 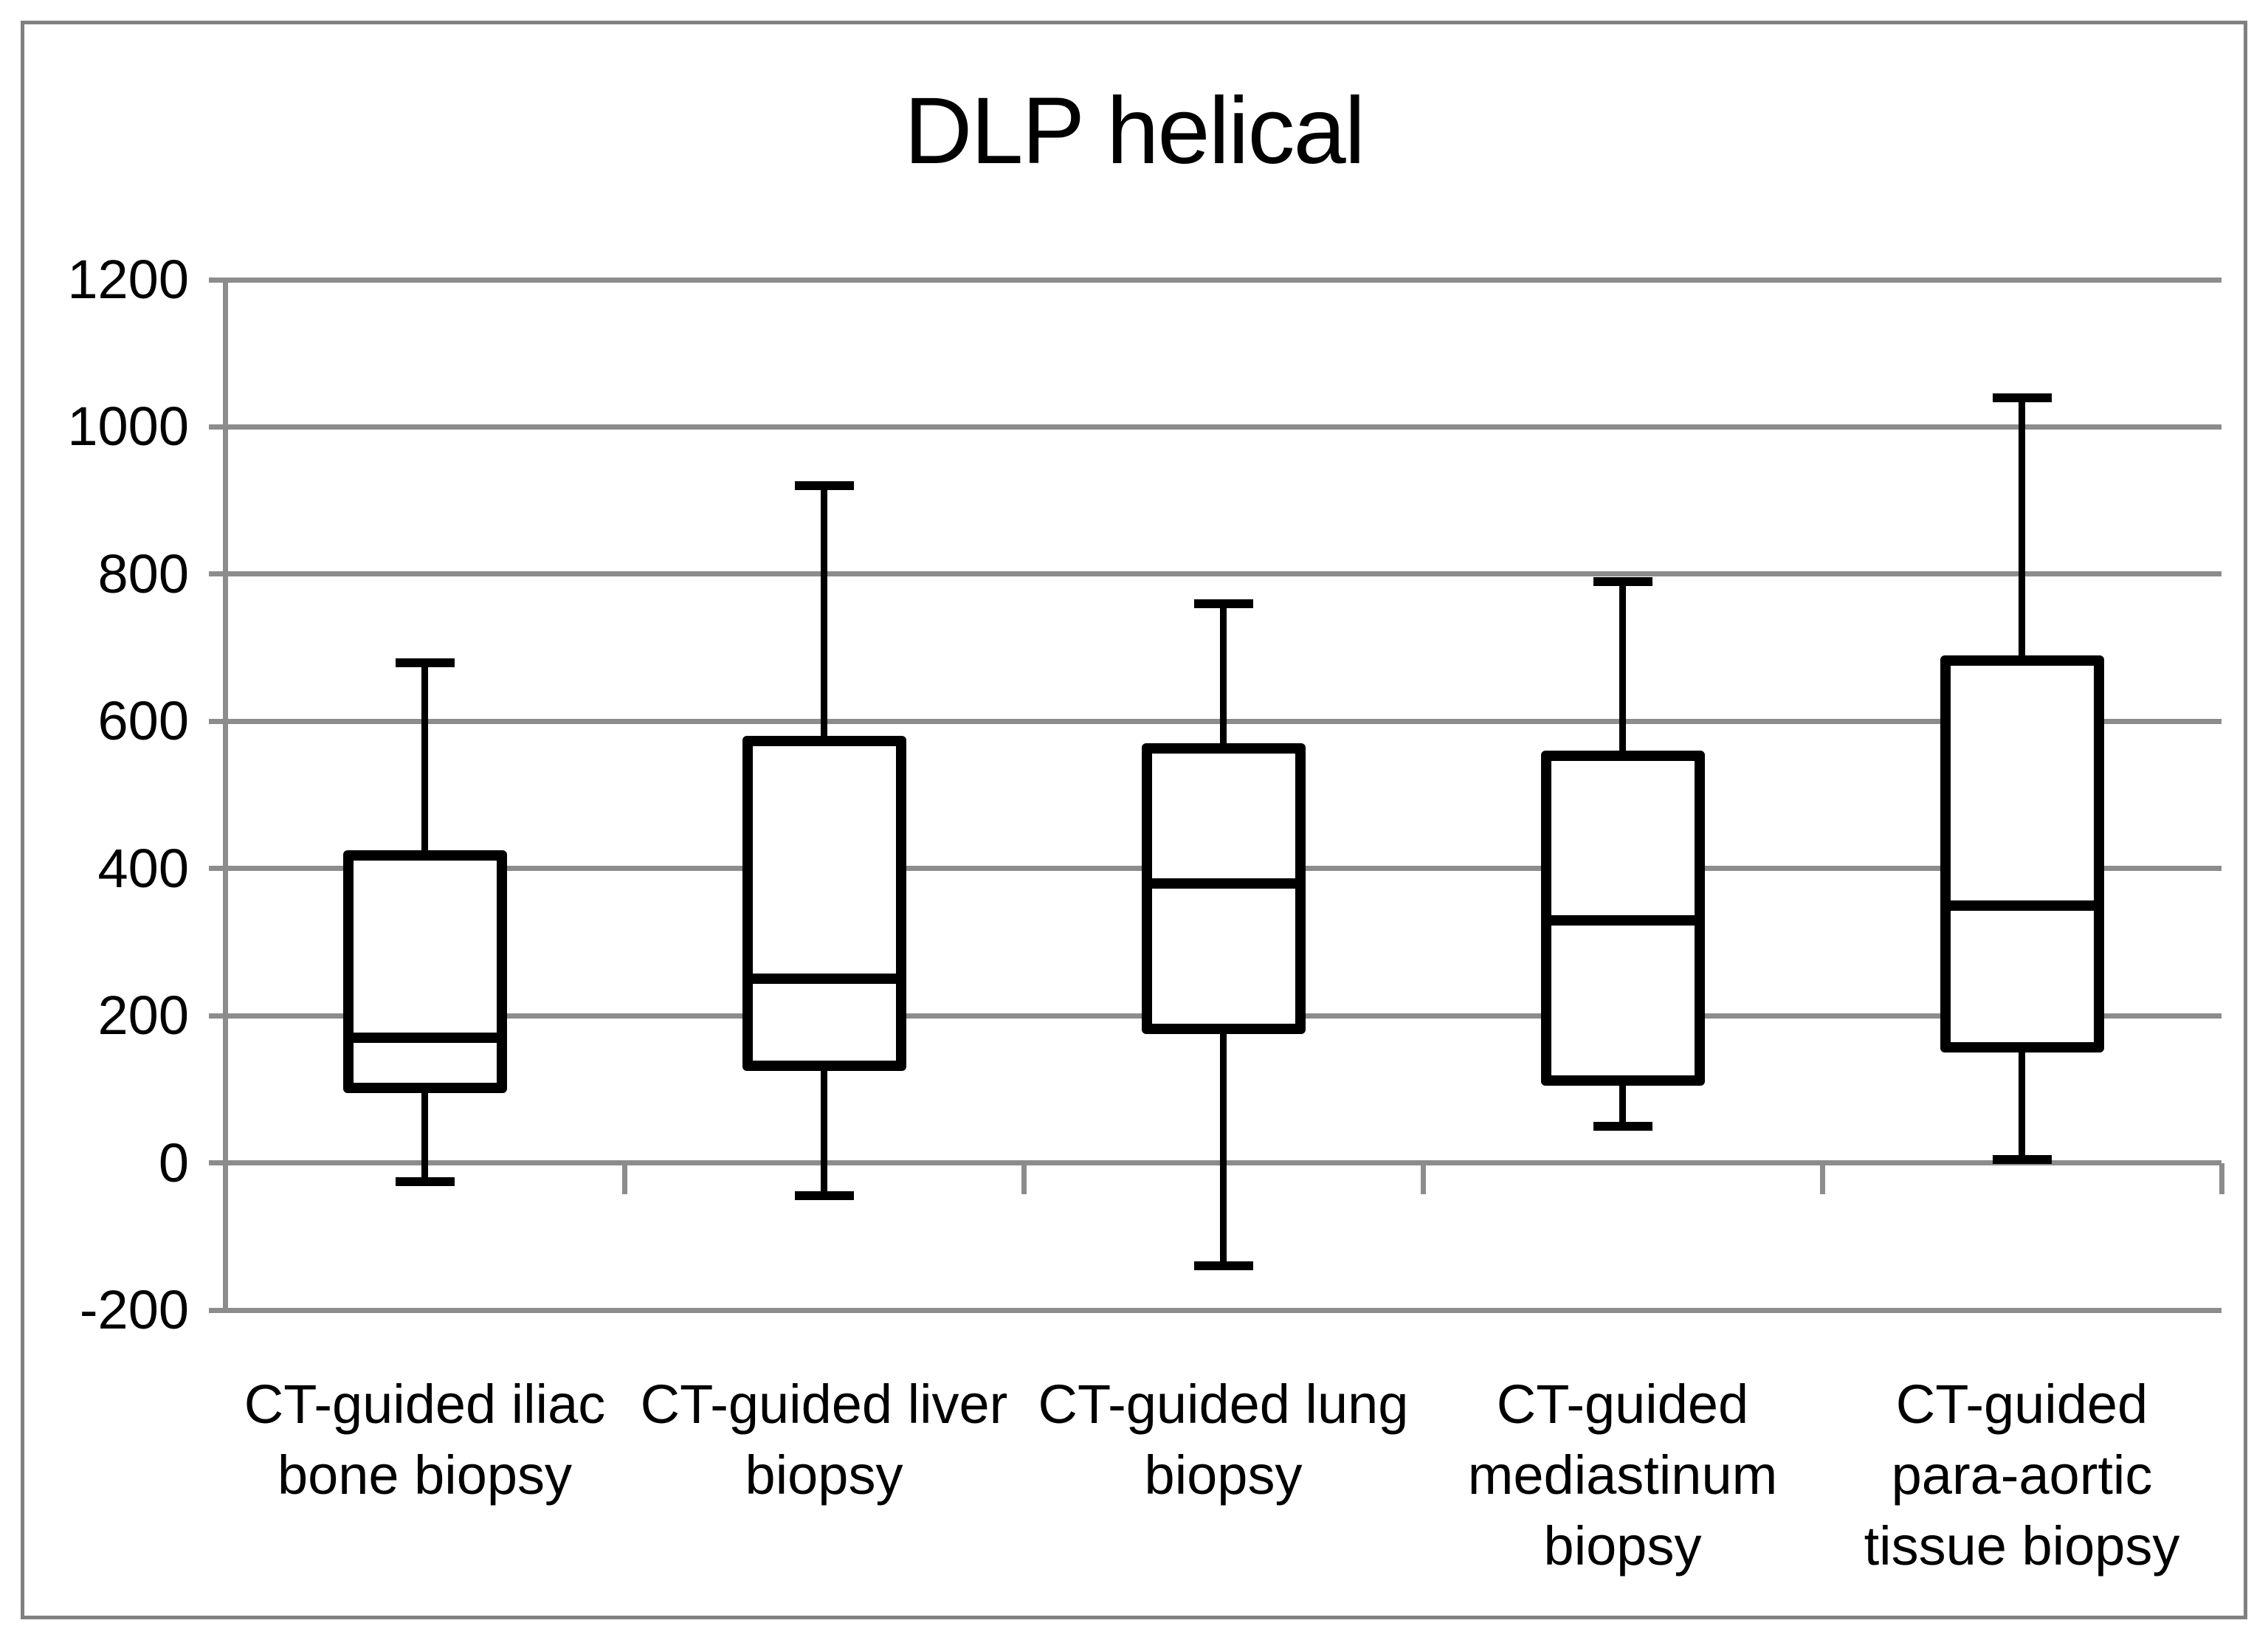 What do you see at coordinates (134, 1309) in the screenshot?
I see `y-tick-label: -200` at bounding box center [134, 1309].